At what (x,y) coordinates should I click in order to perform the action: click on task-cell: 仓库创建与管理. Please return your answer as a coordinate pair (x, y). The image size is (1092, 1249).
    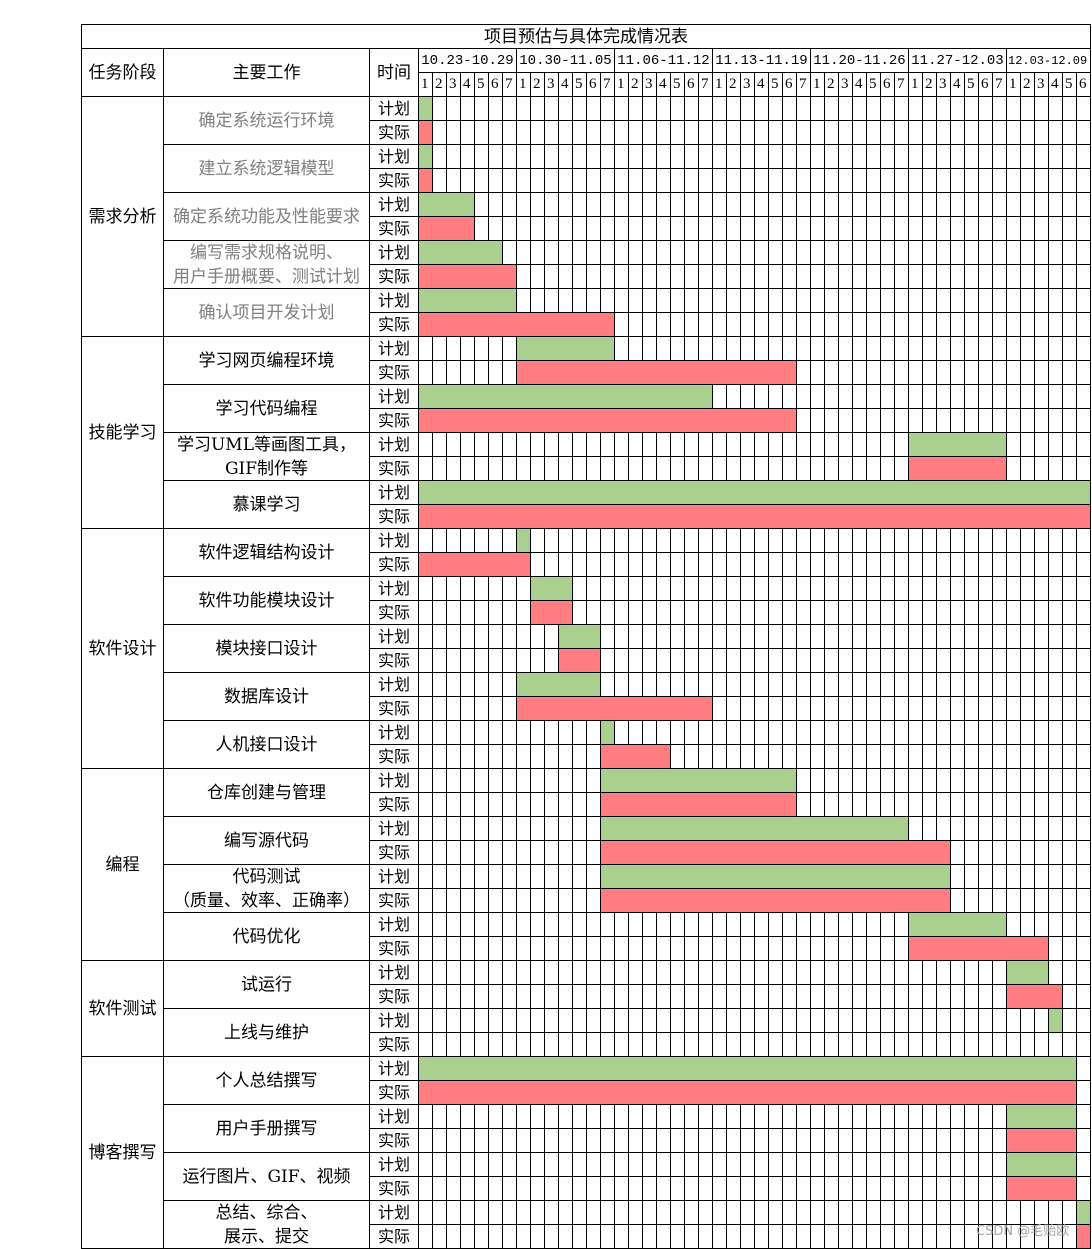
    Looking at the image, I should click on (266, 792).